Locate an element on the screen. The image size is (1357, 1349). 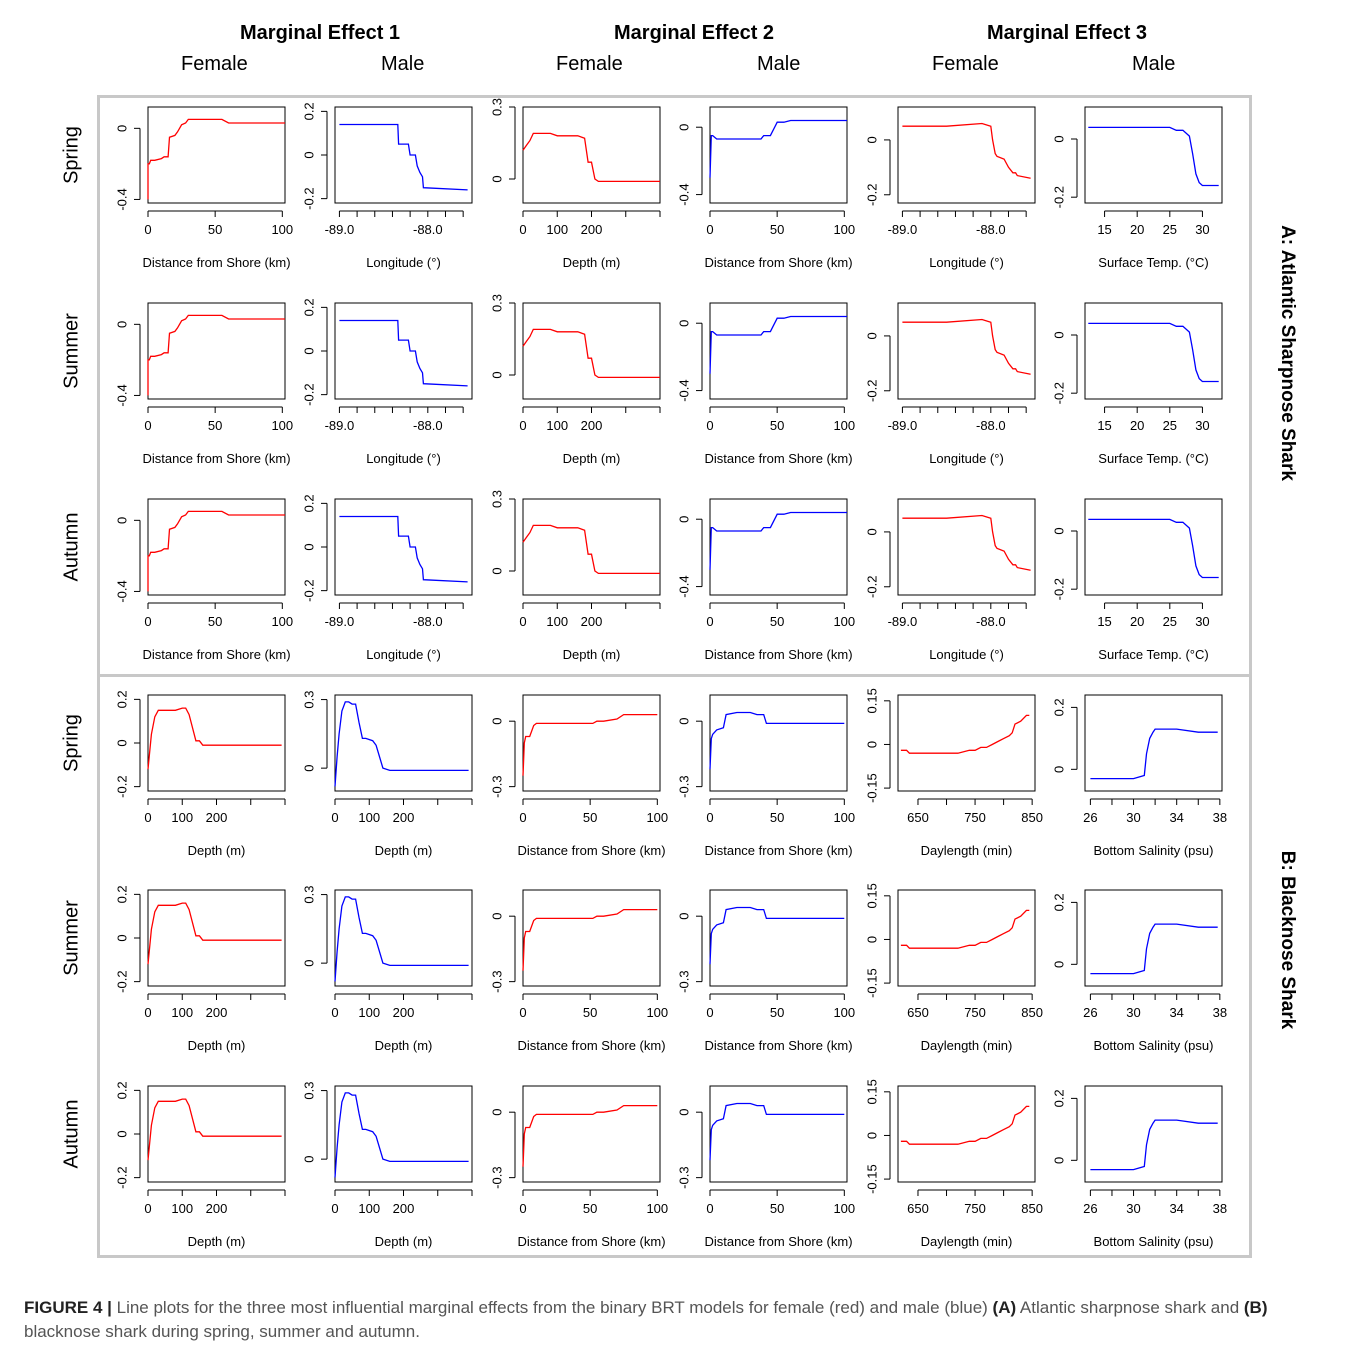
y-tick-label: -0.4 is located at coordinates (122, 591).